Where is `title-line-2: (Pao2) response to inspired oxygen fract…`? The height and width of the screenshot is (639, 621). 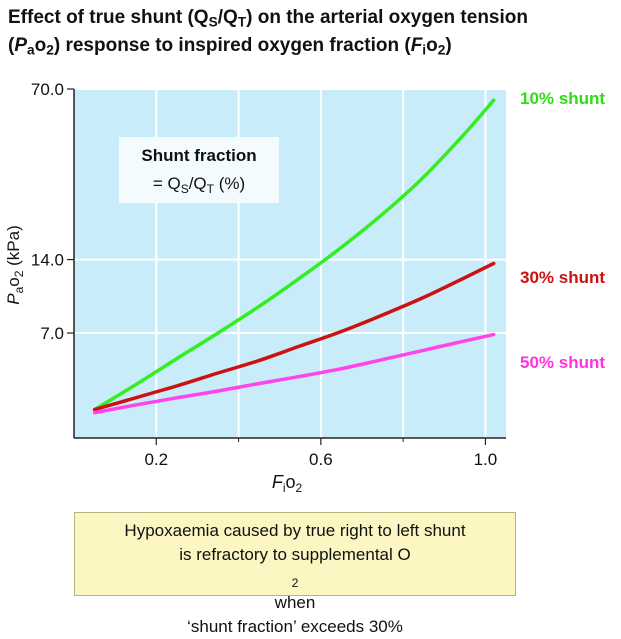 title-line-2: (Pao2) response to inspired oxygen fract… is located at coordinates (310, 46).